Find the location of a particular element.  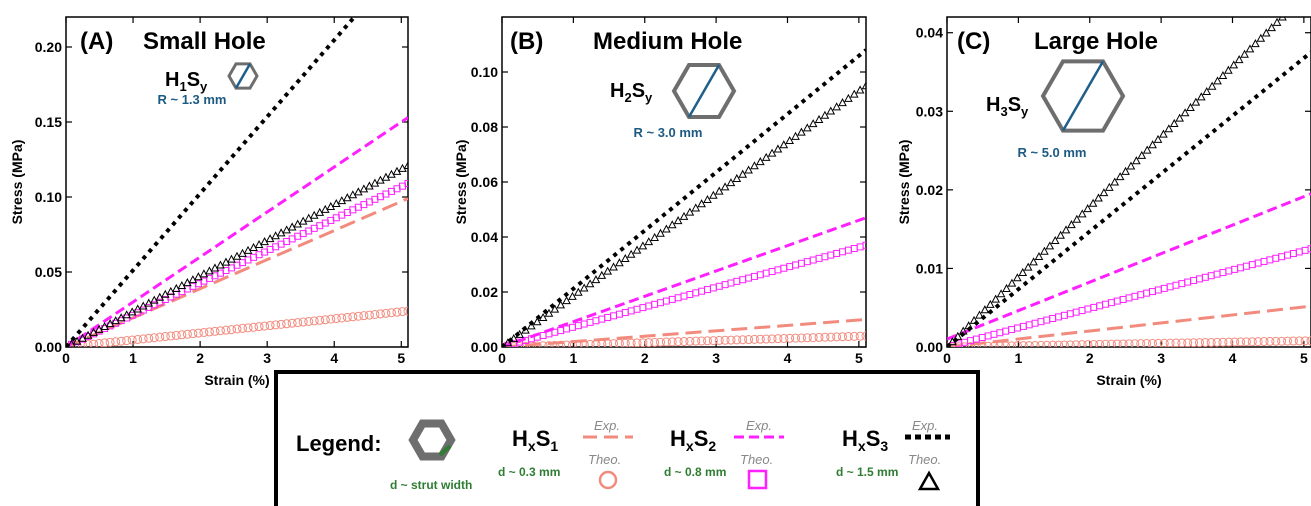

radius-label: R ~ 5.0 mm is located at coordinates (1051, 152).